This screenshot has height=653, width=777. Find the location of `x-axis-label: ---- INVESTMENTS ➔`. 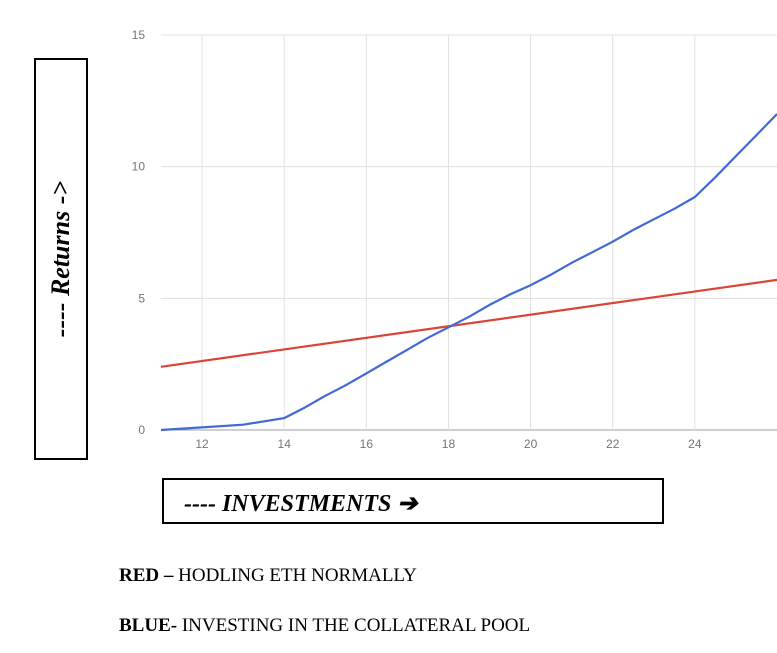

x-axis-label: ---- INVESTMENTS ➔ is located at coordinates (301, 504).